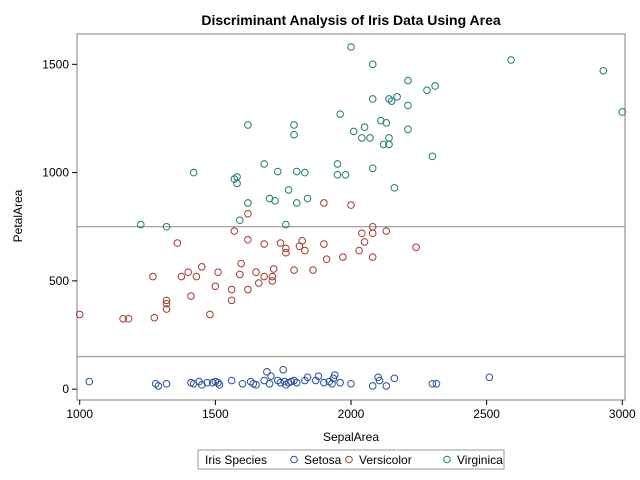  Describe the element at coordinates (289, 377) in the screenshot. I see `series-setosa` at that location.